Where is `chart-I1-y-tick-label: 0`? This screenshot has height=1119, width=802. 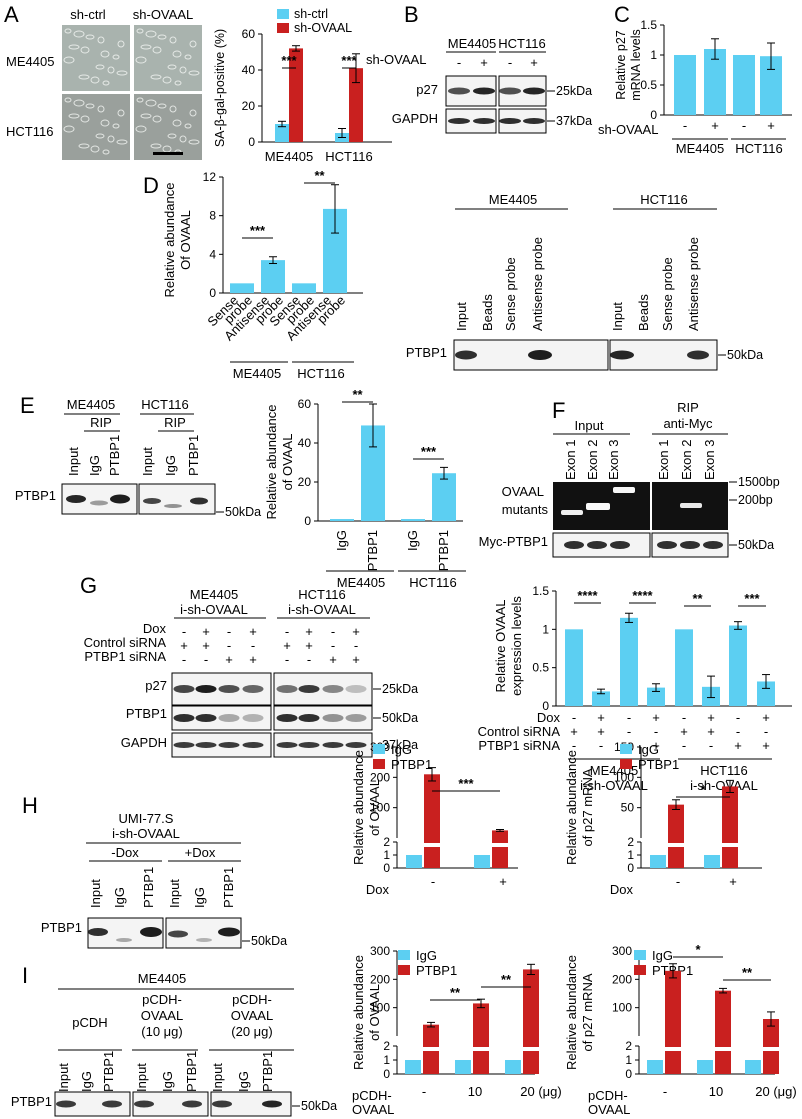
chart-I1-y-tick-label: 0 is located at coordinates (386, 1074).